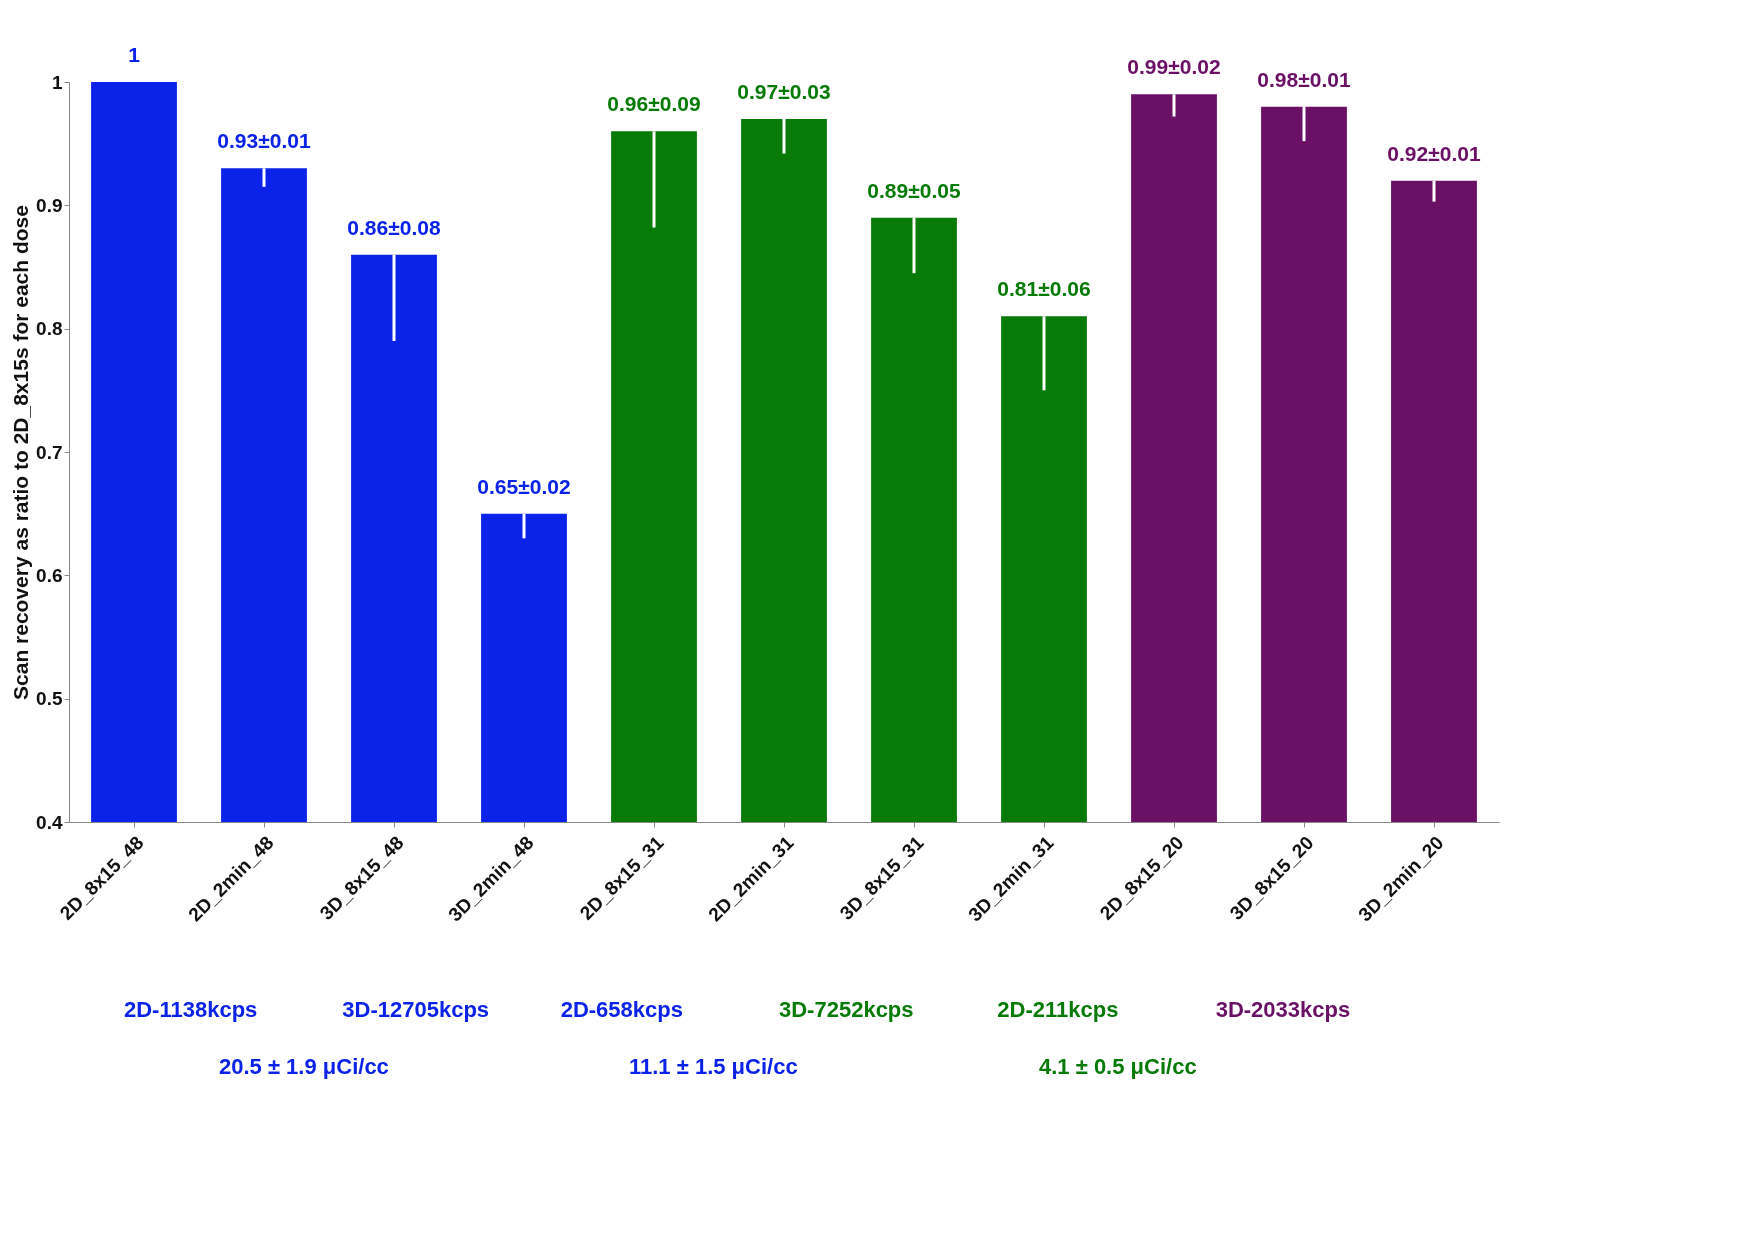  I want to click on y-tick-label: 0.7, so click(49, 452).